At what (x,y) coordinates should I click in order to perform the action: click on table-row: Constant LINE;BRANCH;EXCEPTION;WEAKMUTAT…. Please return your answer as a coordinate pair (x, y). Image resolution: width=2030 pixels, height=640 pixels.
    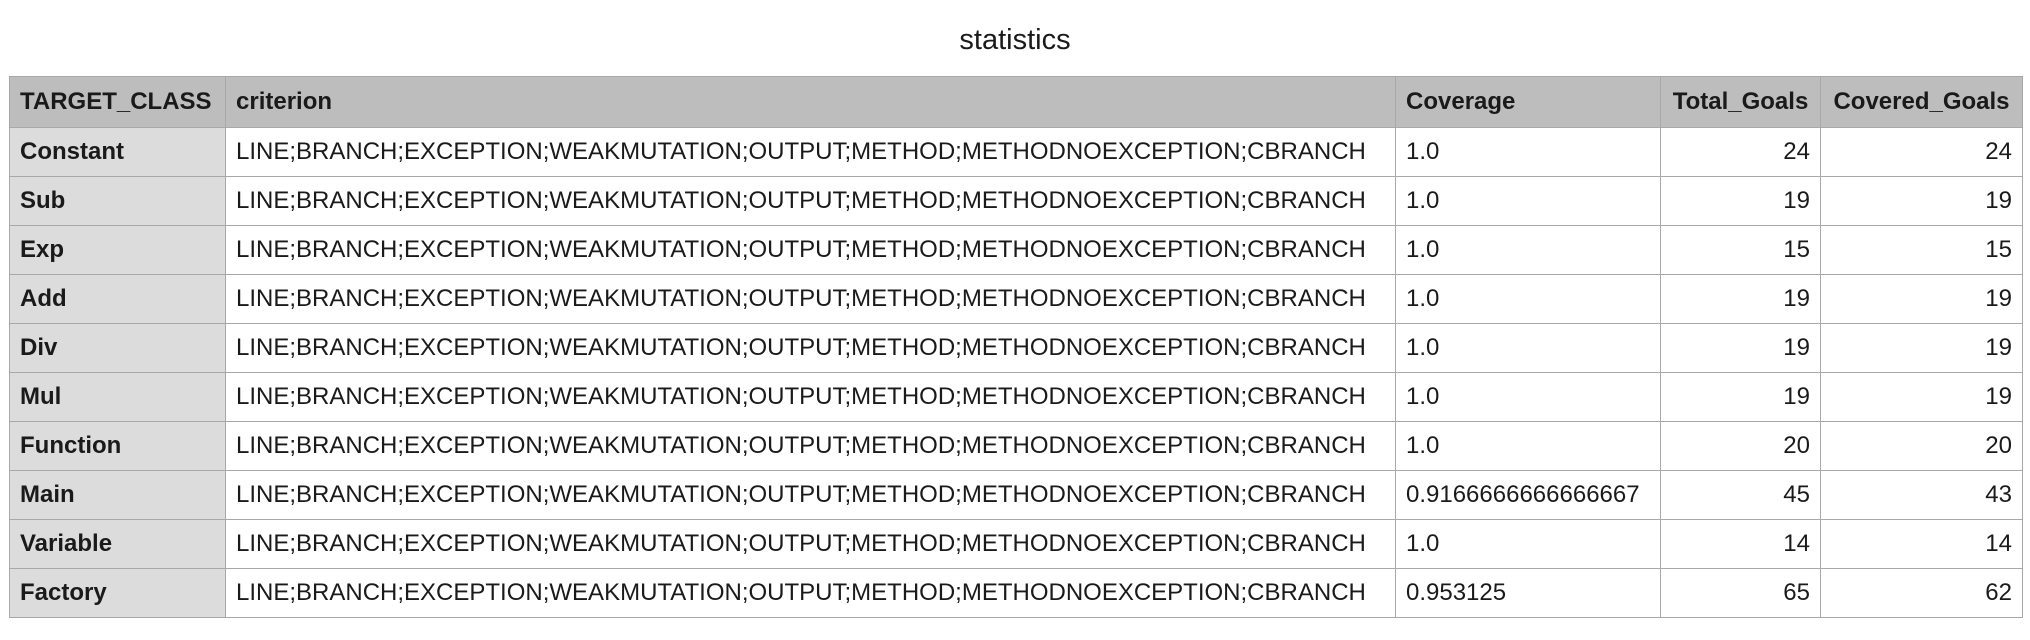
    Looking at the image, I should click on (1016, 152).